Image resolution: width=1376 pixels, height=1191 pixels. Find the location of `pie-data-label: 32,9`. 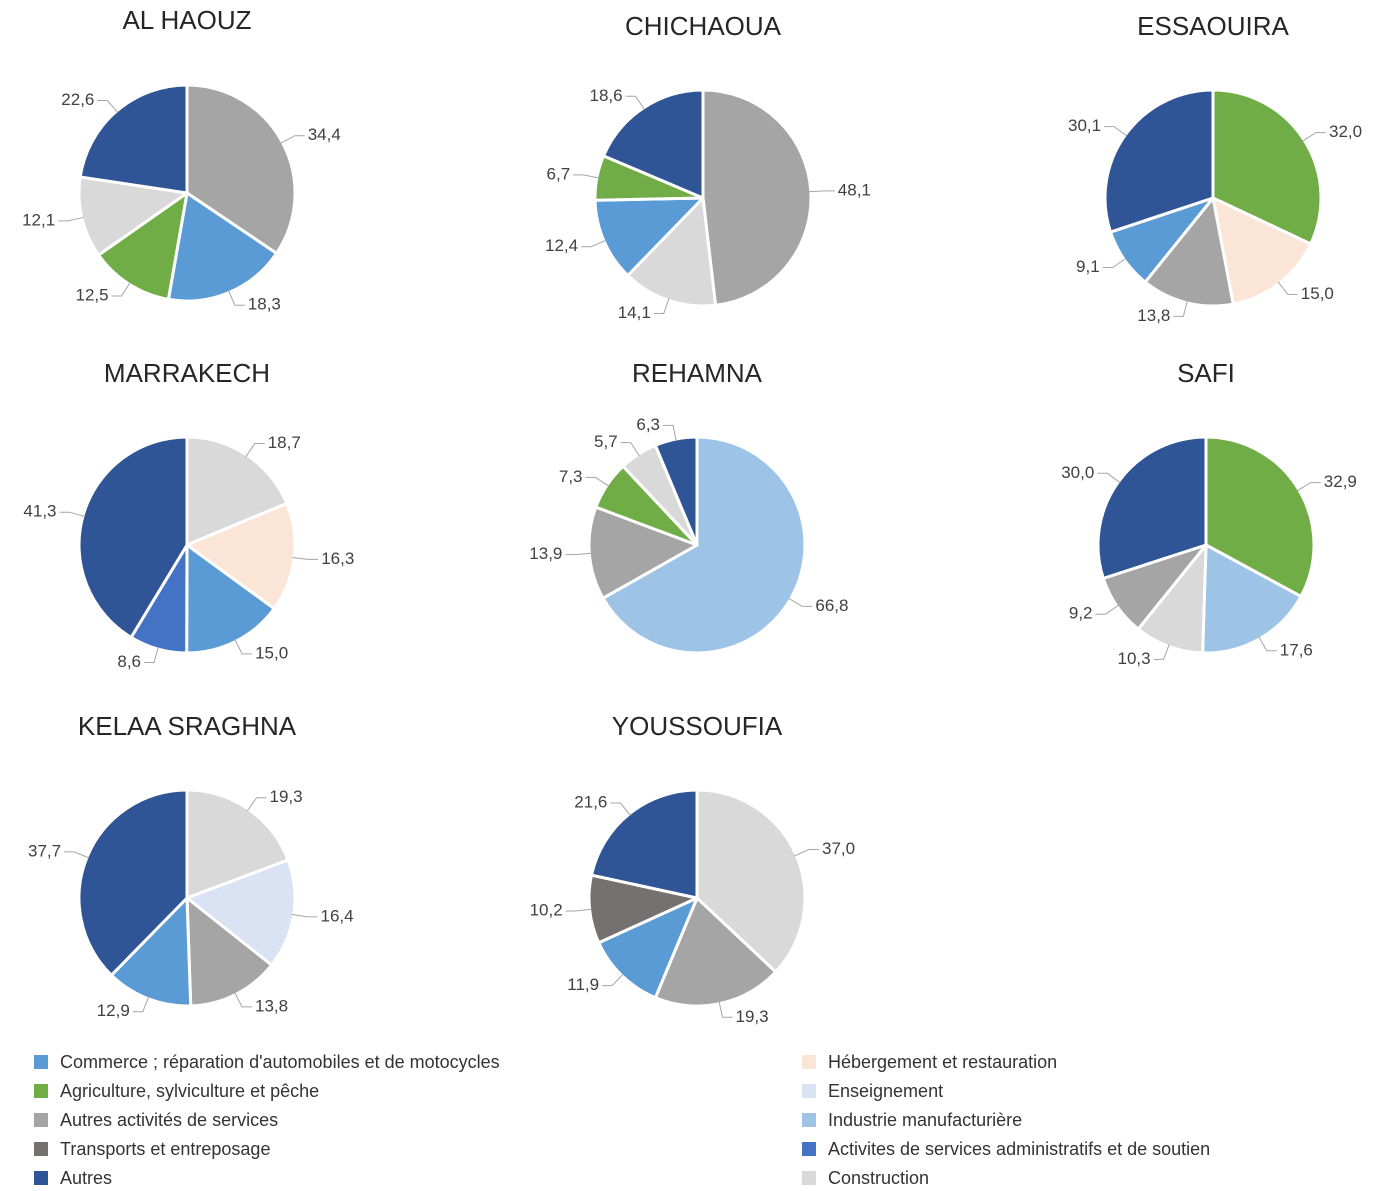

pie-data-label: 32,9 is located at coordinates (1340, 481).